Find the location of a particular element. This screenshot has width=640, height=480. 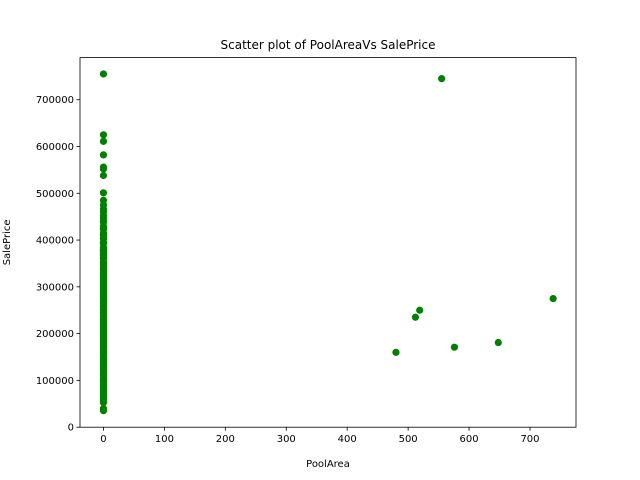

y-tick-label: 700000 is located at coordinates (55, 100).